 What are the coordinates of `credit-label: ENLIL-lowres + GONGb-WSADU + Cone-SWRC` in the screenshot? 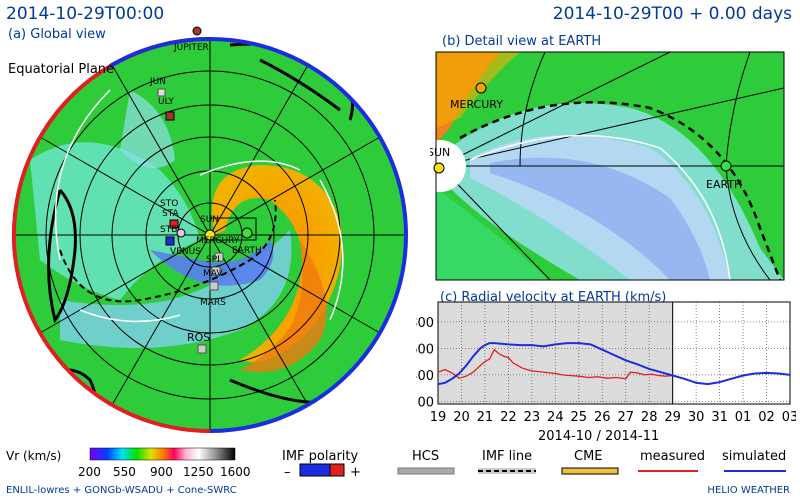 It's located at (121, 490).